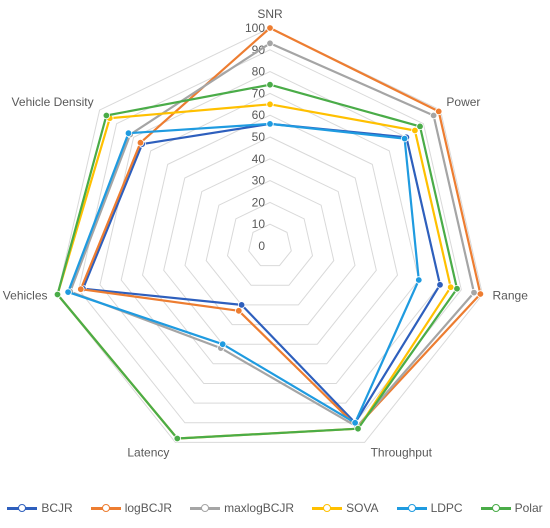  I want to click on legend-label: logBCJR, so click(148, 508).